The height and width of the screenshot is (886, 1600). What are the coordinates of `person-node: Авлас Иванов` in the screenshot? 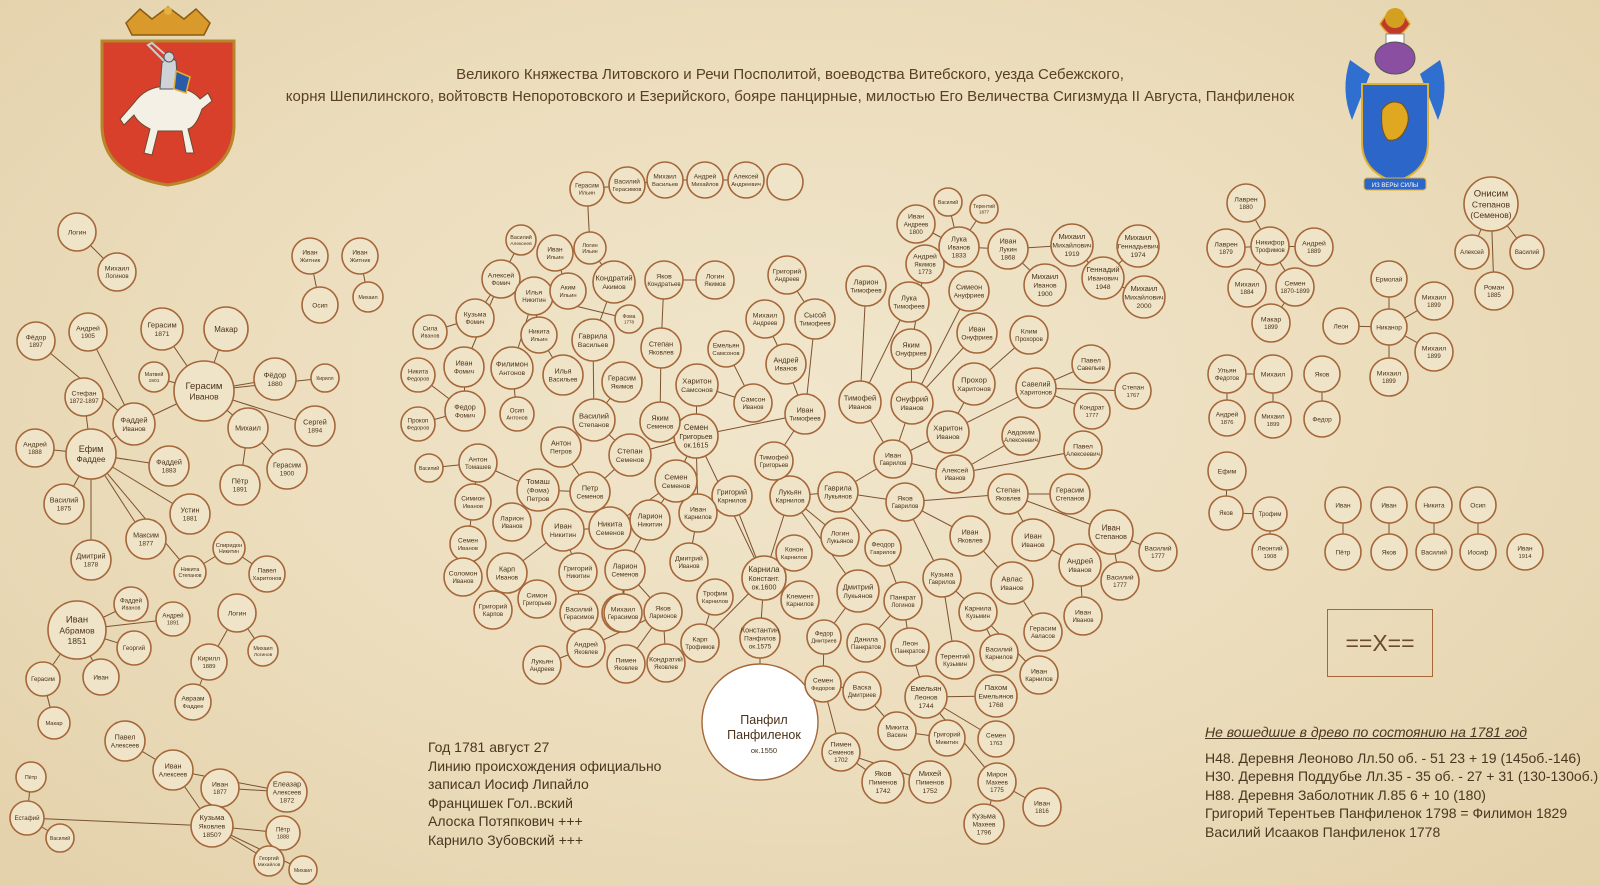 It's located at (1012, 583).